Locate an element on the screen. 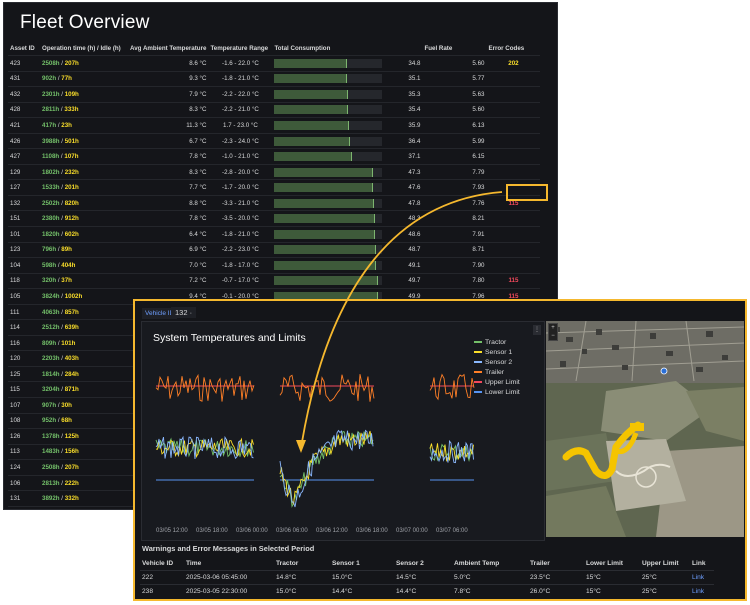 The image size is (750, 605). temp-range-cell: 1.7 - 23.0 °C is located at coordinates (240, 125).